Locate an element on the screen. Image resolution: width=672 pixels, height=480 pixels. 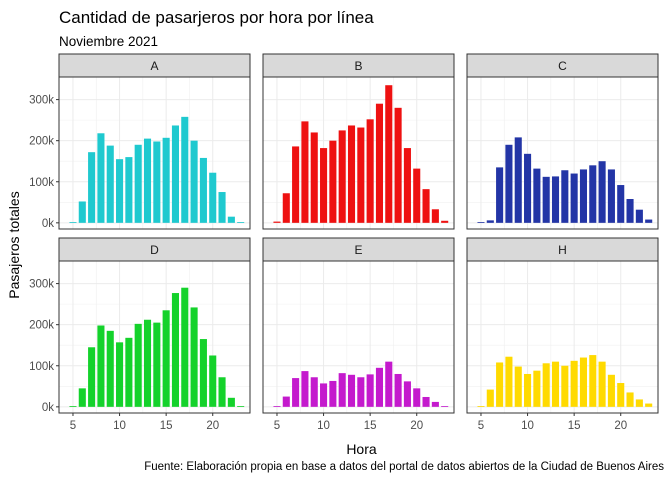
facet-strip-label: D is located at coordinates (154, 250).